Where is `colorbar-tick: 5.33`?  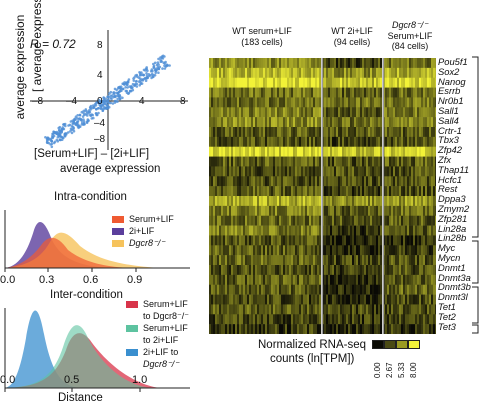 colorbar-tick: 5.33 is located at coordinates (401, 370).